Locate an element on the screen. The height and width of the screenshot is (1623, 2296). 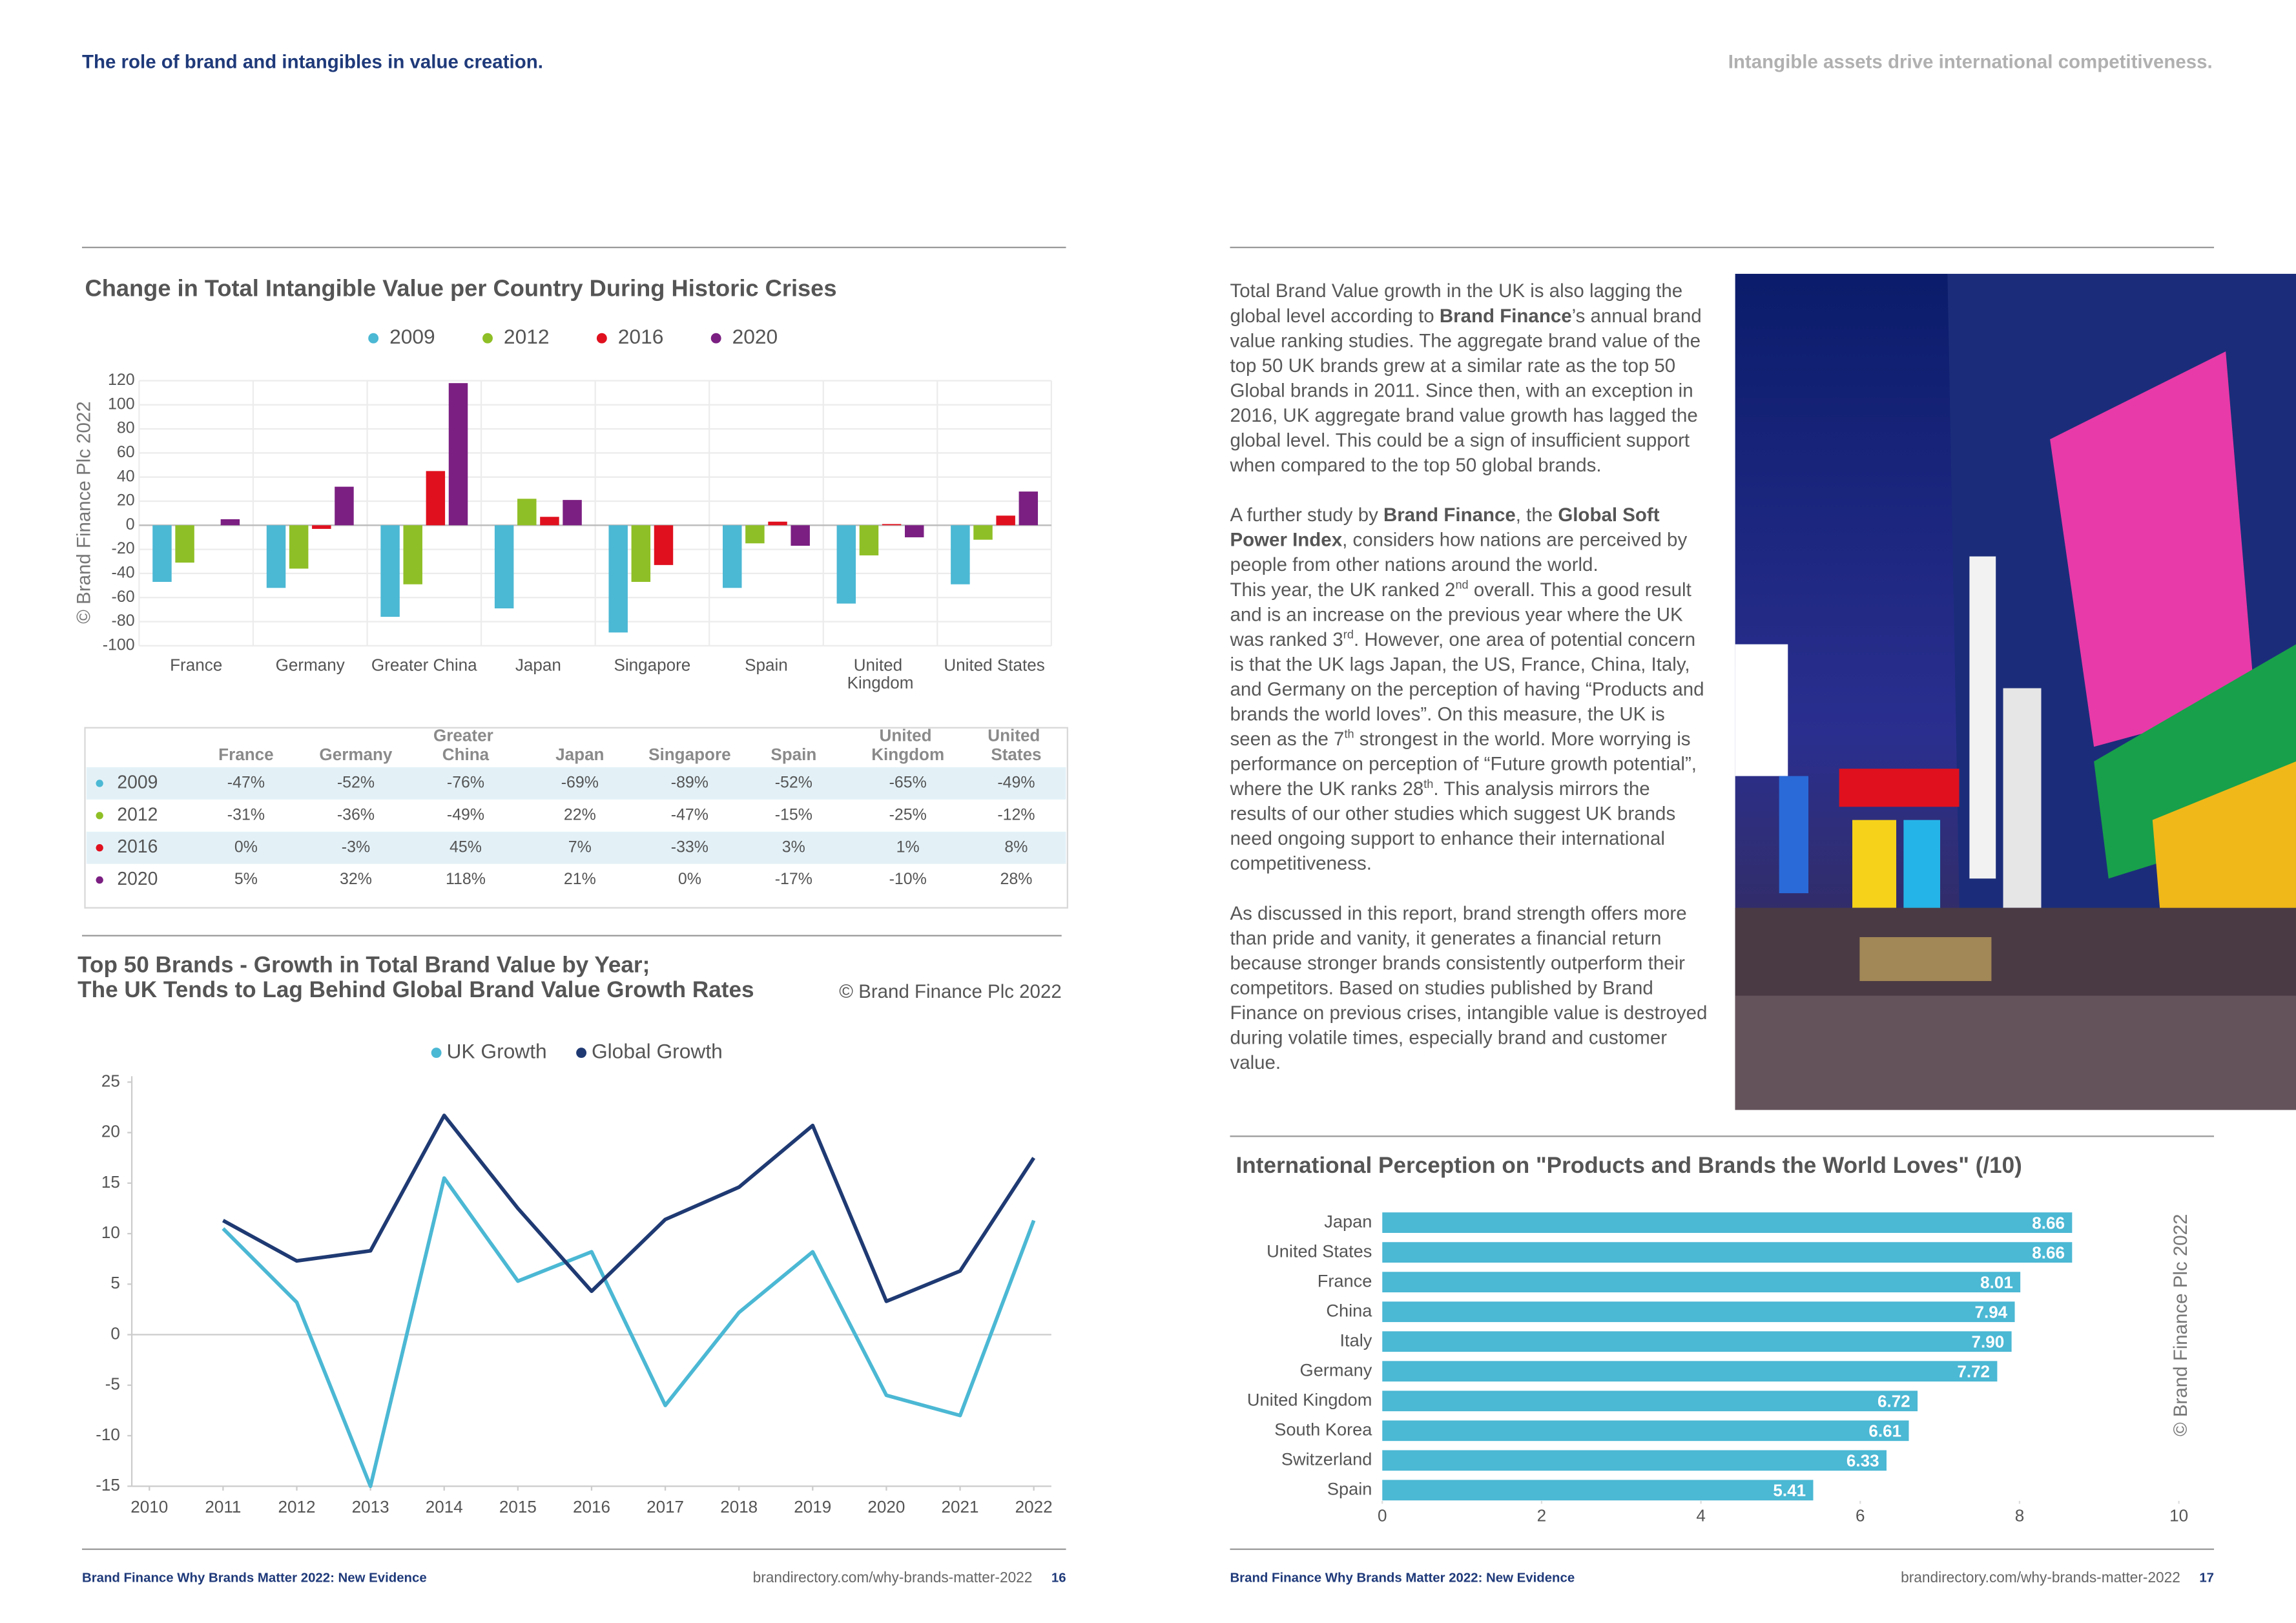
table-column-header: France is located at coordinates (245, 754).